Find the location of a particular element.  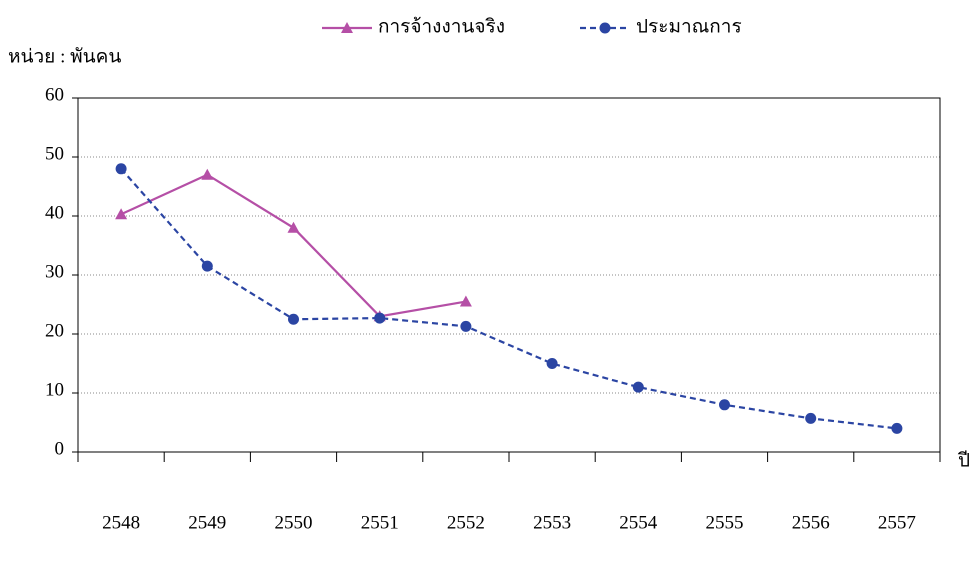

x-tick-label: 2548 is located at coordinates (121, 522).